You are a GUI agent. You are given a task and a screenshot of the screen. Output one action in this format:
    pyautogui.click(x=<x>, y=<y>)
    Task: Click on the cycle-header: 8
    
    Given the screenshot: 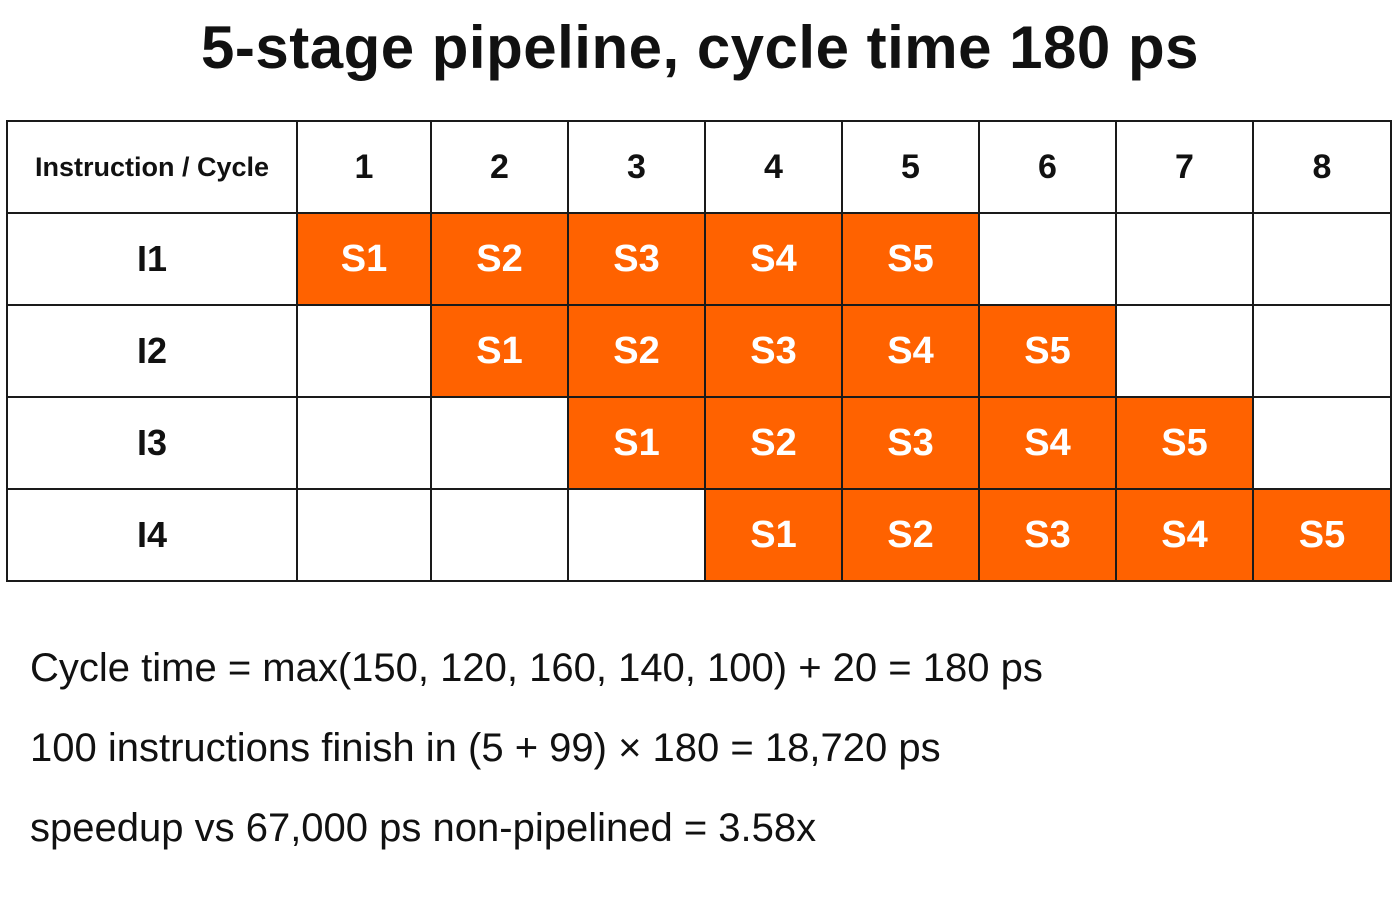 What is the action you would take?
    pyautogui.click(x=1322, y=167)
    